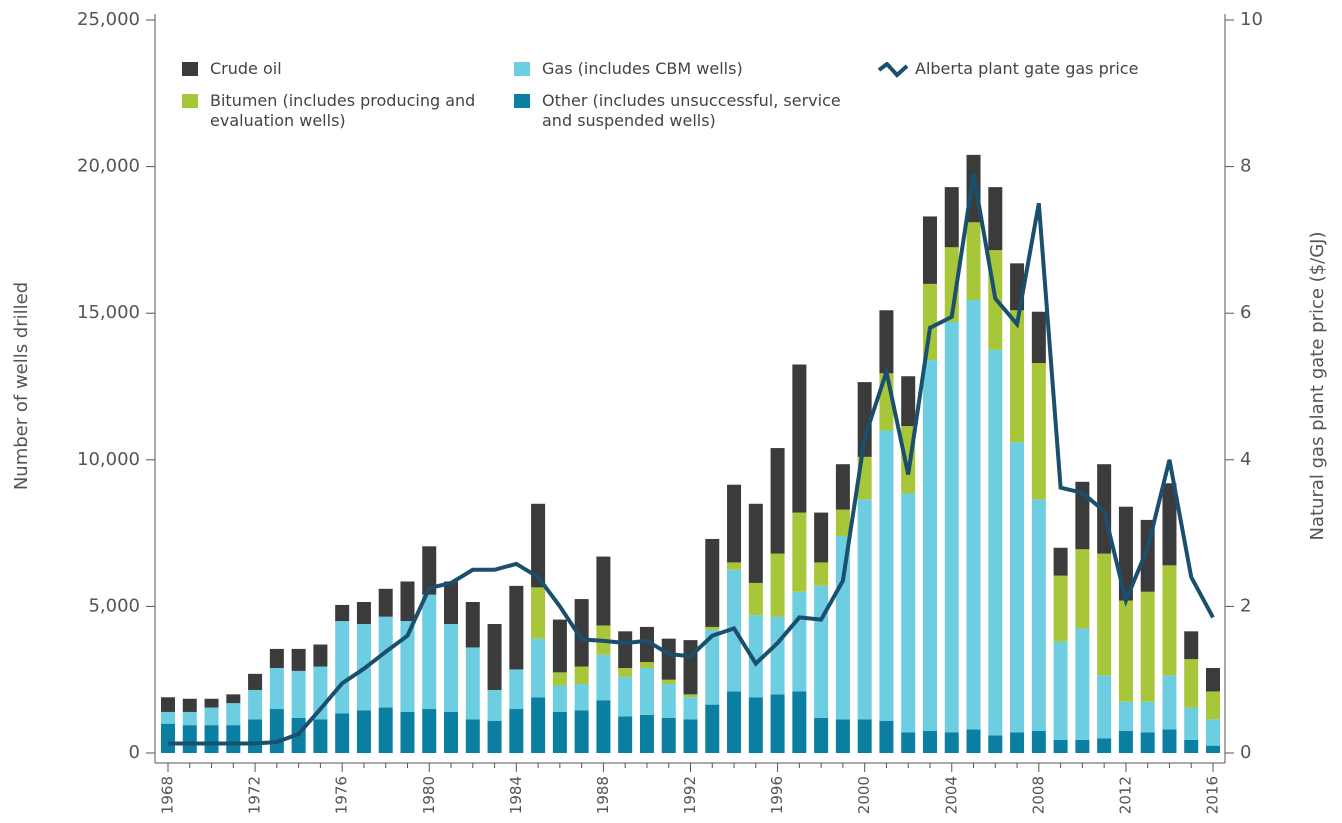 This screenshot has height=823, width=1342. What do you see at coordinates (21, 386) in the screenshot?
I see `y-axis-label: Number of wells drilled` at bounding box center [21, 386].